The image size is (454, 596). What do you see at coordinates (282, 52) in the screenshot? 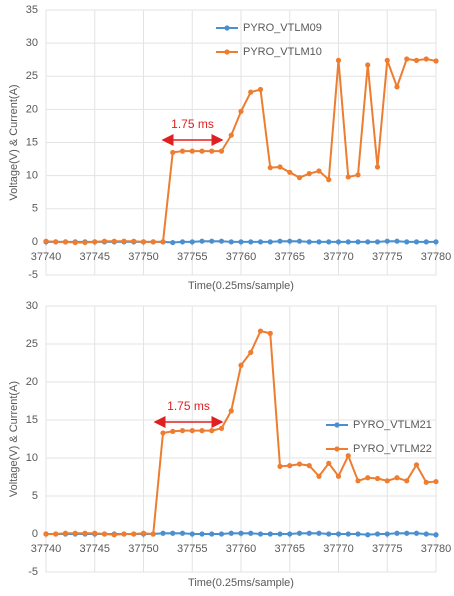
I see `legend-label: PYRO_VTLM10` at bounding box center [282, 52].